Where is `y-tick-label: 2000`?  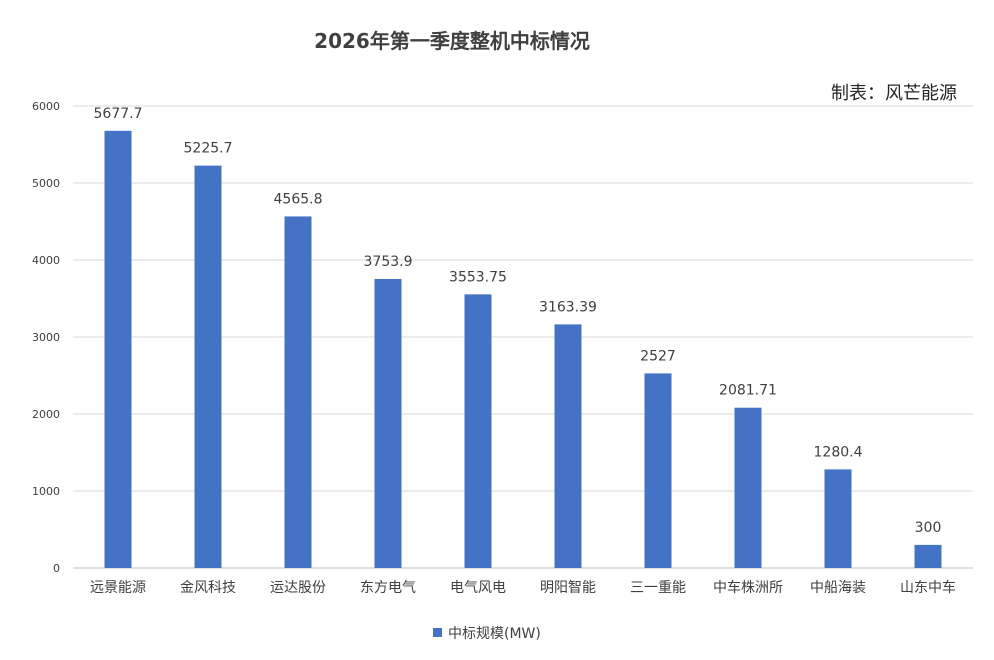 y-tick-label: 2000 is located at coordinates (46, 414).